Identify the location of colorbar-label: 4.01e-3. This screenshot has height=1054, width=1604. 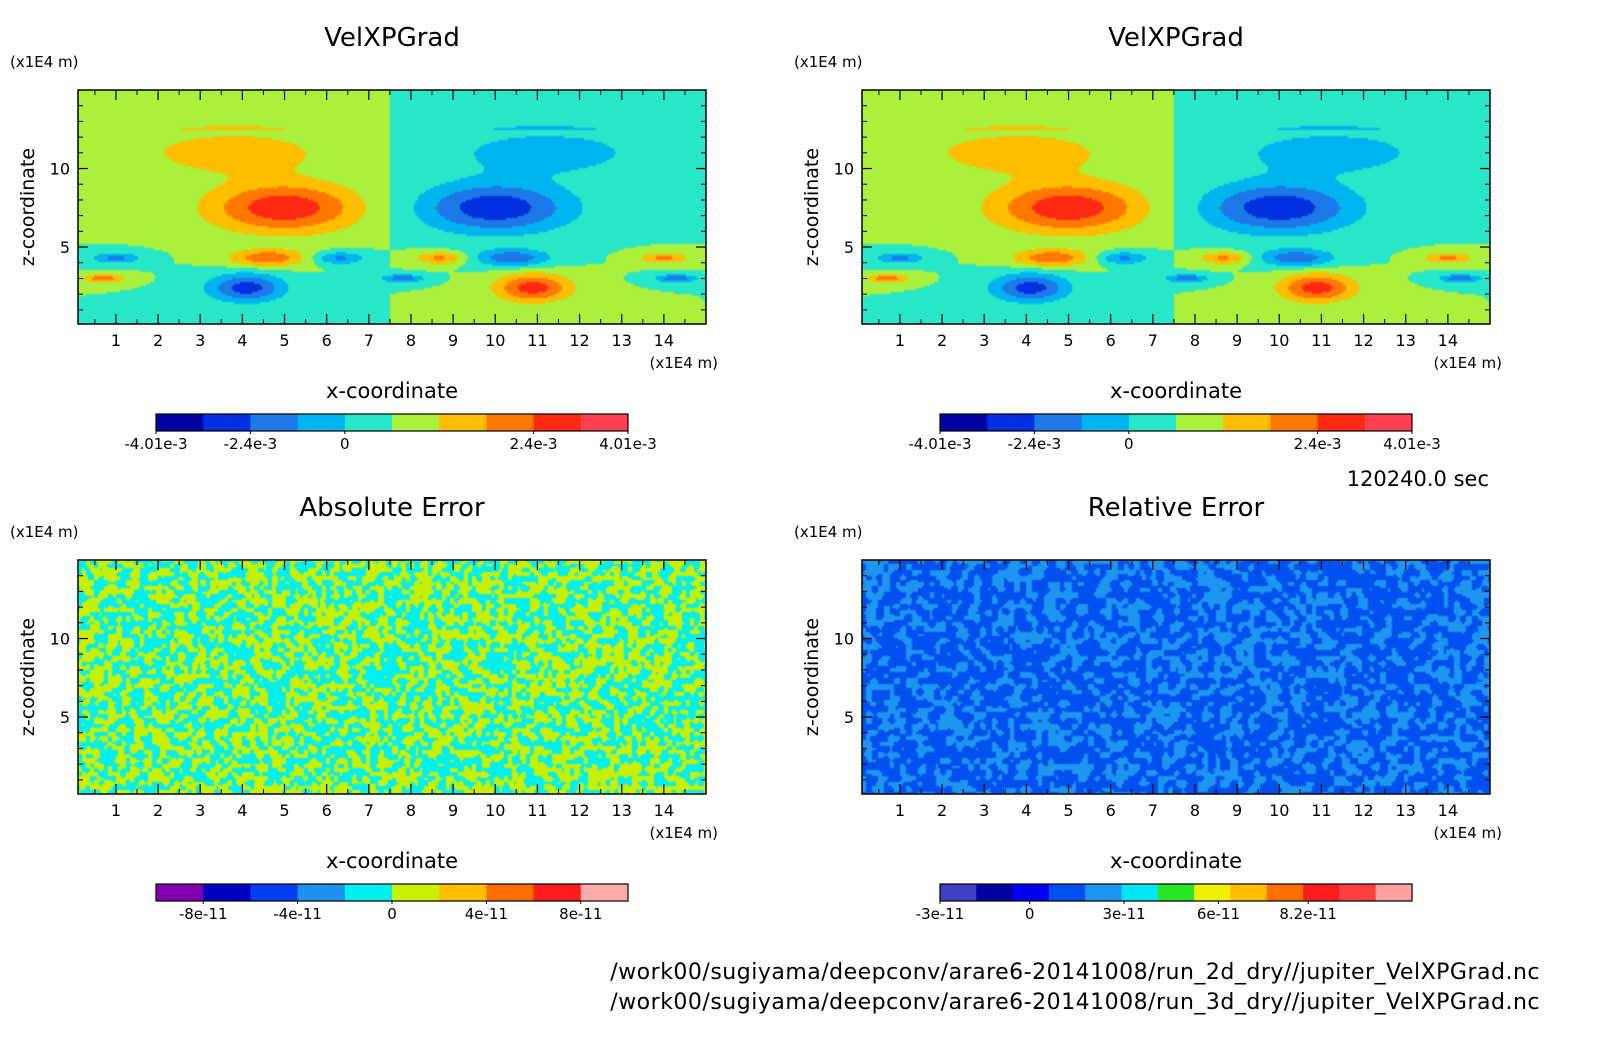
(628, 444).